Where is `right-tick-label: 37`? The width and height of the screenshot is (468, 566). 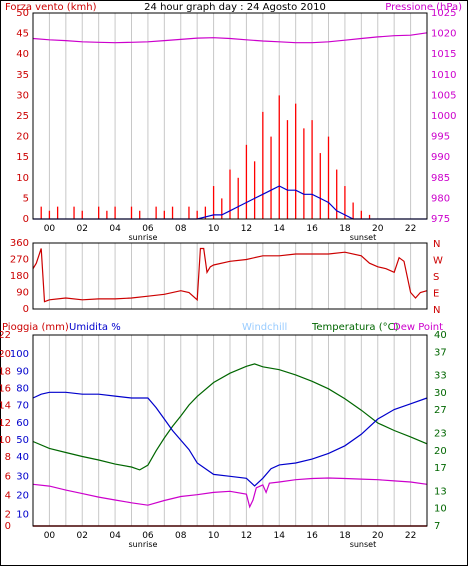
right-tick-label: 37 is located at coordinates (440, 352).